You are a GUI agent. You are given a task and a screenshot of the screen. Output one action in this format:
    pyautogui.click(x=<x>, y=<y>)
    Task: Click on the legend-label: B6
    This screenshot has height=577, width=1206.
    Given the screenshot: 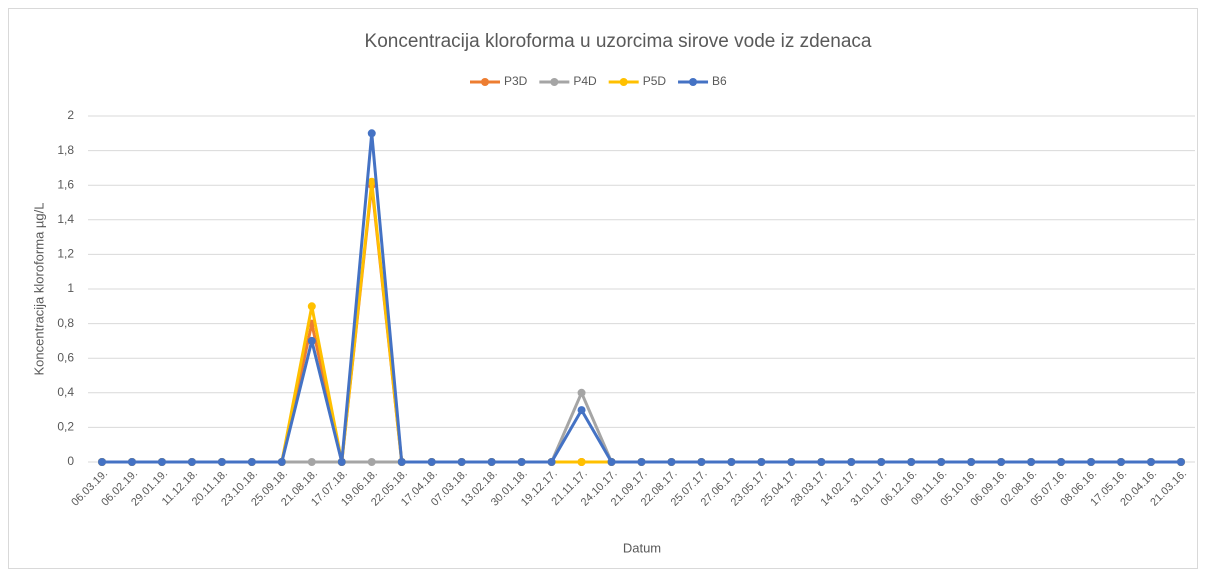 What is the action you would take?
    pyautogui.click(x=719, y=81)
    